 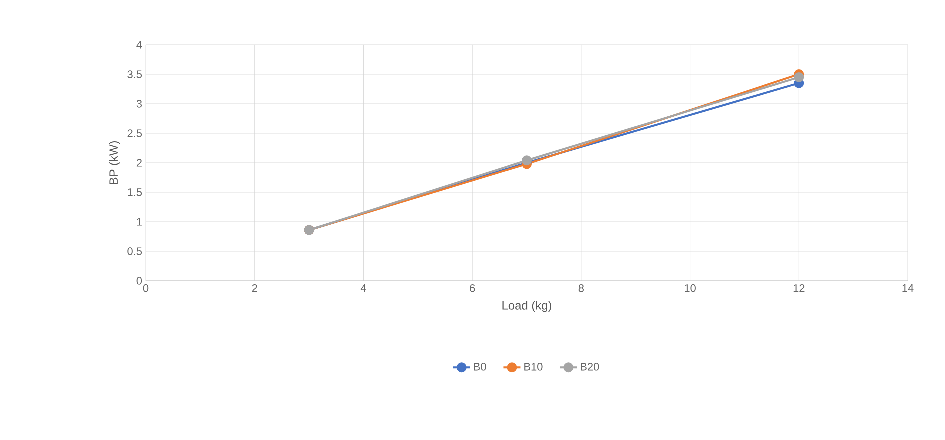 I want to click on x-tick-label: 2, so click(x=255, y=288).